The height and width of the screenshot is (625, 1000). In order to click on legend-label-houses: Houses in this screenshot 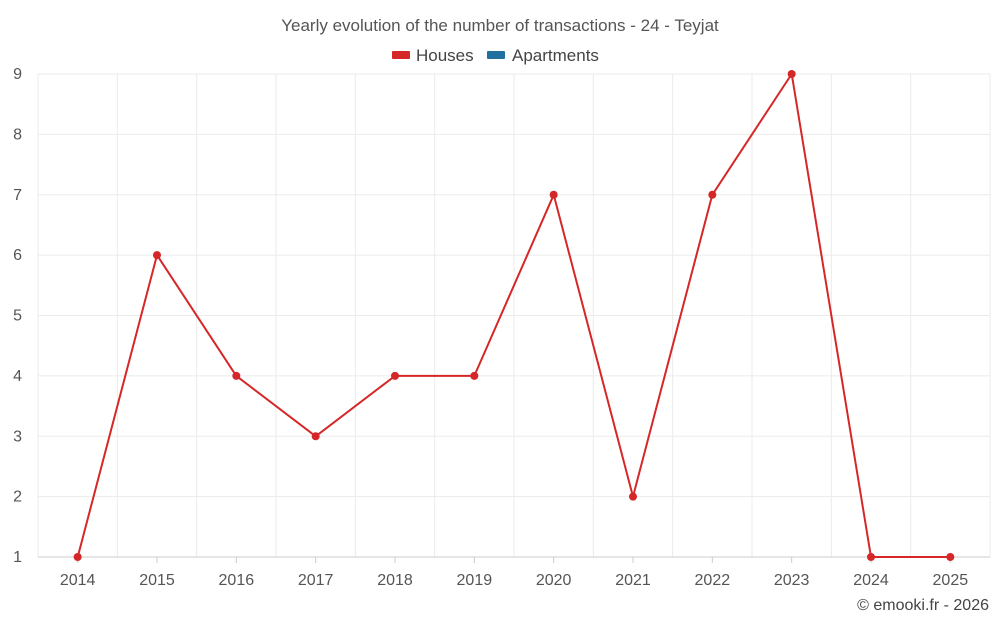, I will do `click(445, 55)`.